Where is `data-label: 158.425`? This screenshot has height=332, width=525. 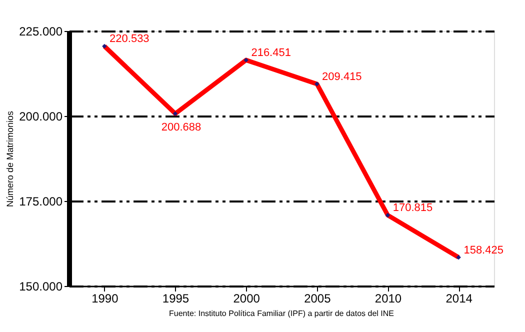
data-label: 158.425 is located at coordinates (484, 250).